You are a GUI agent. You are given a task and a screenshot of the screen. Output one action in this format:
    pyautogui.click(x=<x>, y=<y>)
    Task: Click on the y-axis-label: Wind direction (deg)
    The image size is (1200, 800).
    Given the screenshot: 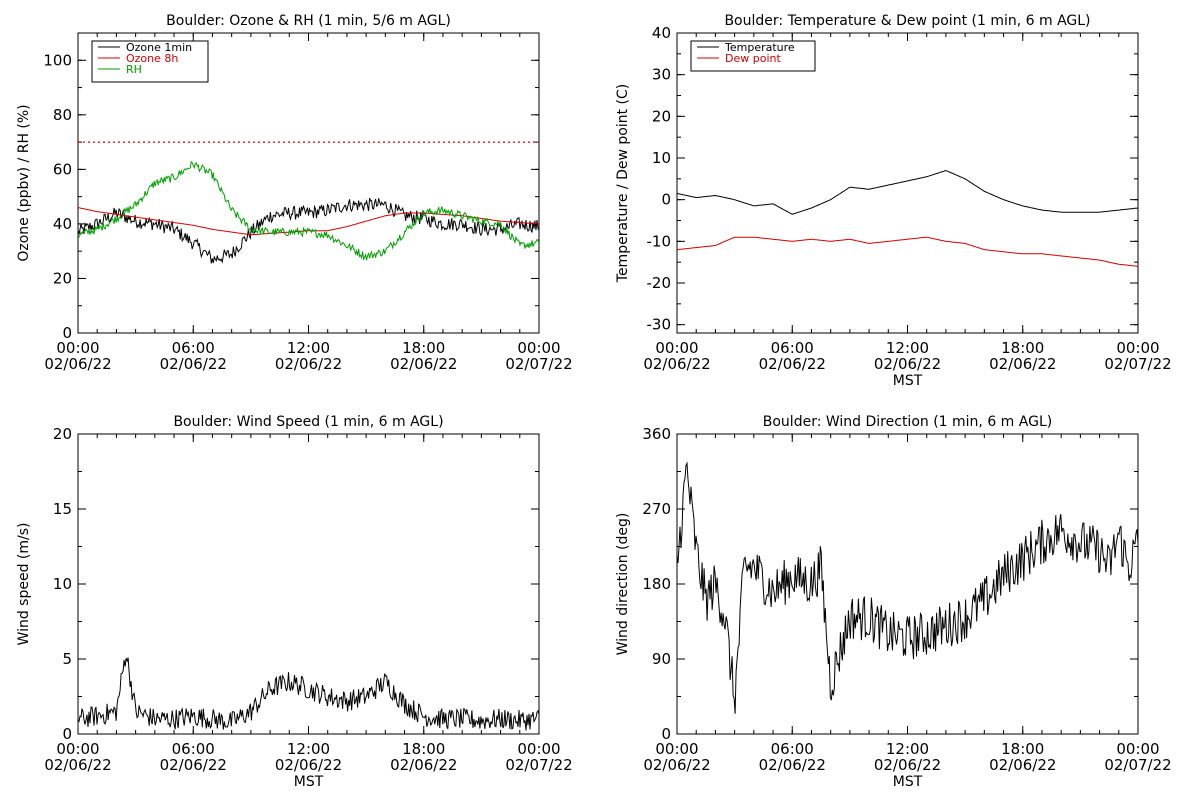 What is the action you would take?
    pyautogui.click(x=623, y=584)
    